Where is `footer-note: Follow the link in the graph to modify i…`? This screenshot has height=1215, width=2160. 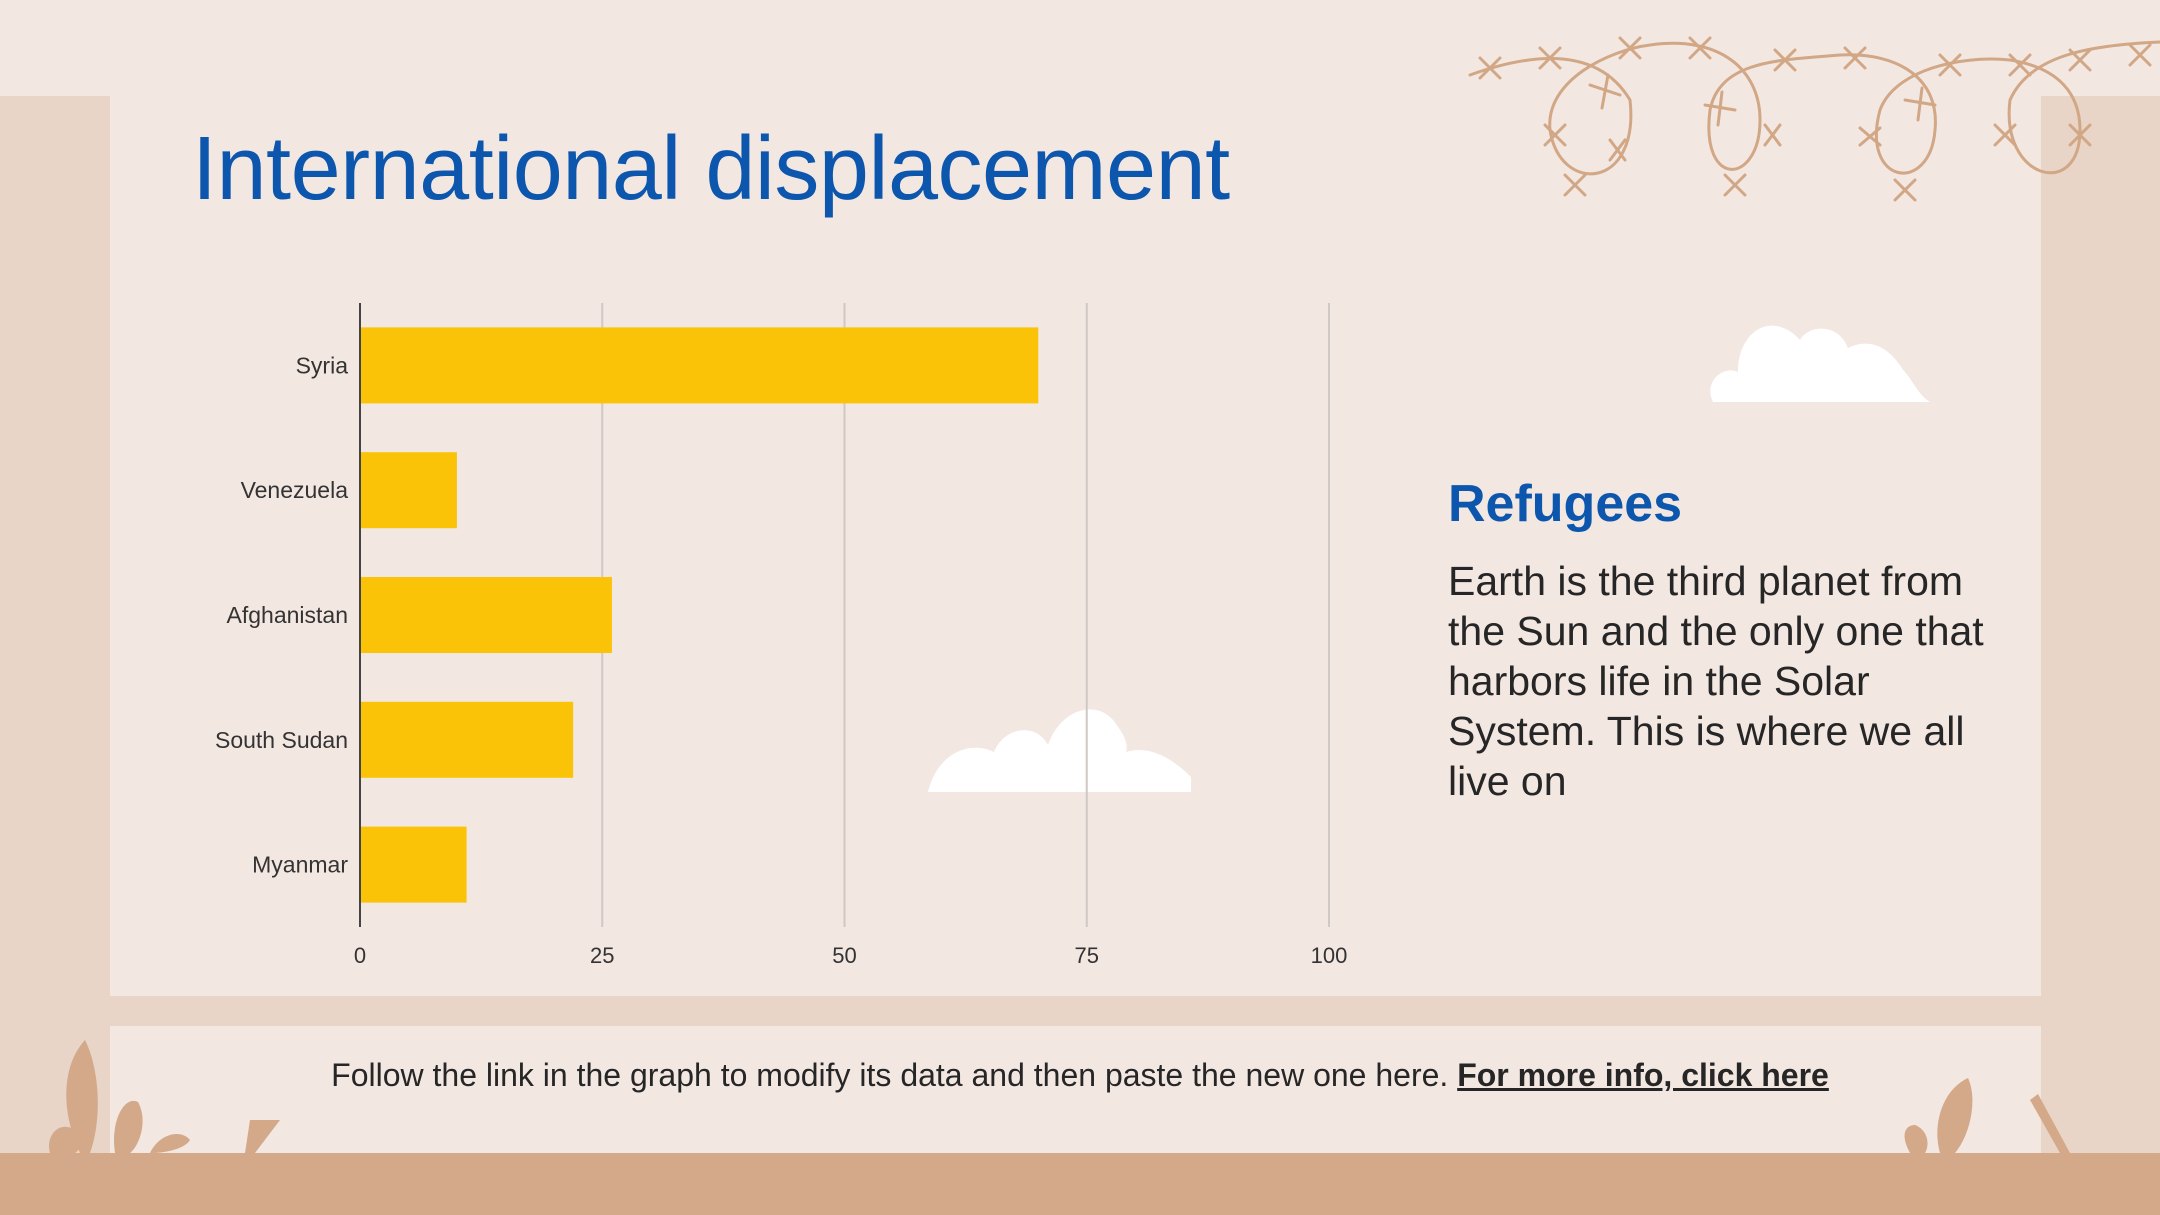 footer-note: Follow the link in the graph to modify i… is located at coordinates (1080, 1075).